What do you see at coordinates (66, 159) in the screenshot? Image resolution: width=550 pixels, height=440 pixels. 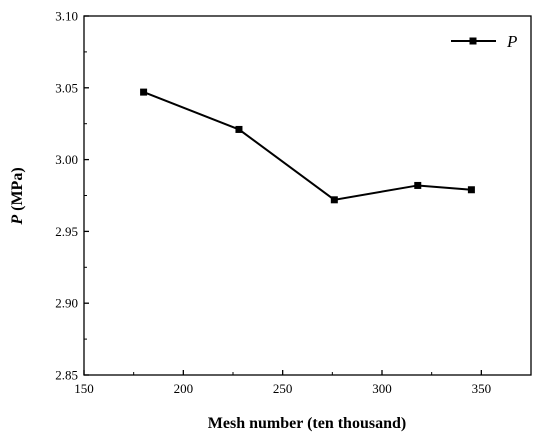 I see `y-tick-label-3: 3.00` at bounding box center [66, 159].